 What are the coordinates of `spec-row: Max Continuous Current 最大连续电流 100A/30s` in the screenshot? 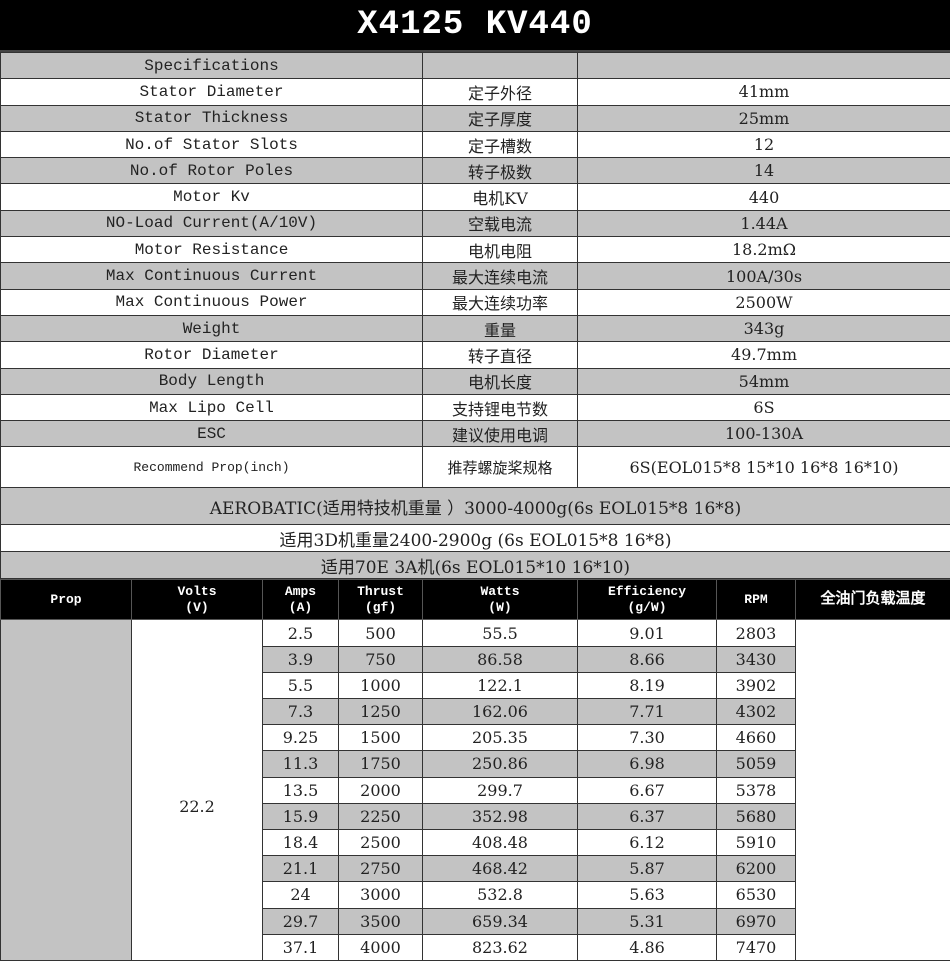 It's located at (475, 276).